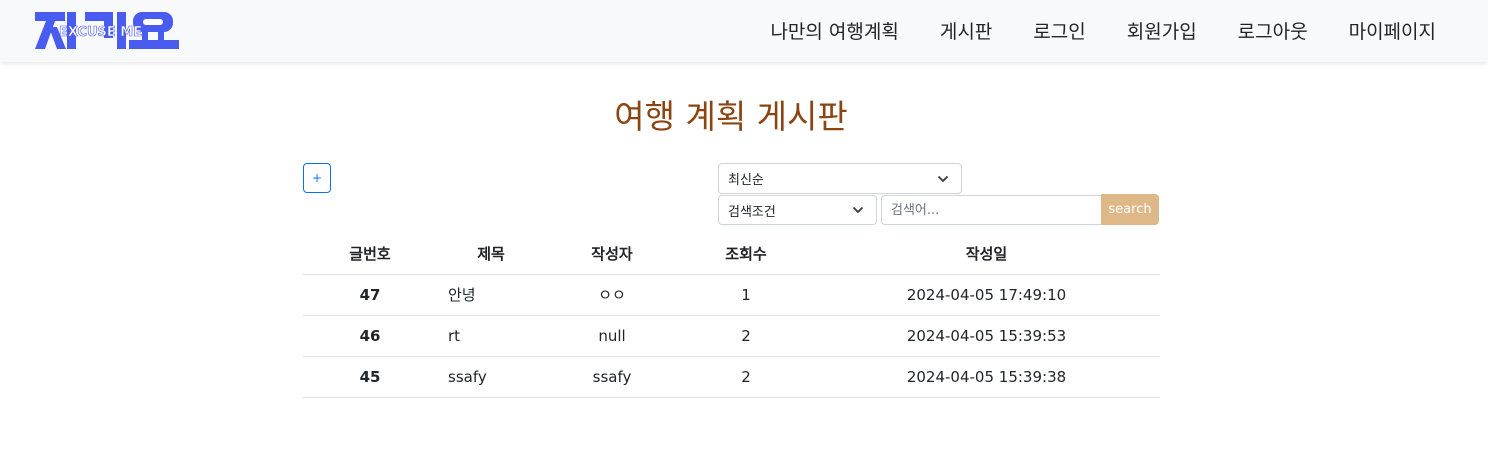 The height and width of the screenshot is (461, 1488). What do you see at coordinates (1272, 31) in the screenshot?
I see `nav-logout: 로그아웃` at bounding box center [1272, 31].